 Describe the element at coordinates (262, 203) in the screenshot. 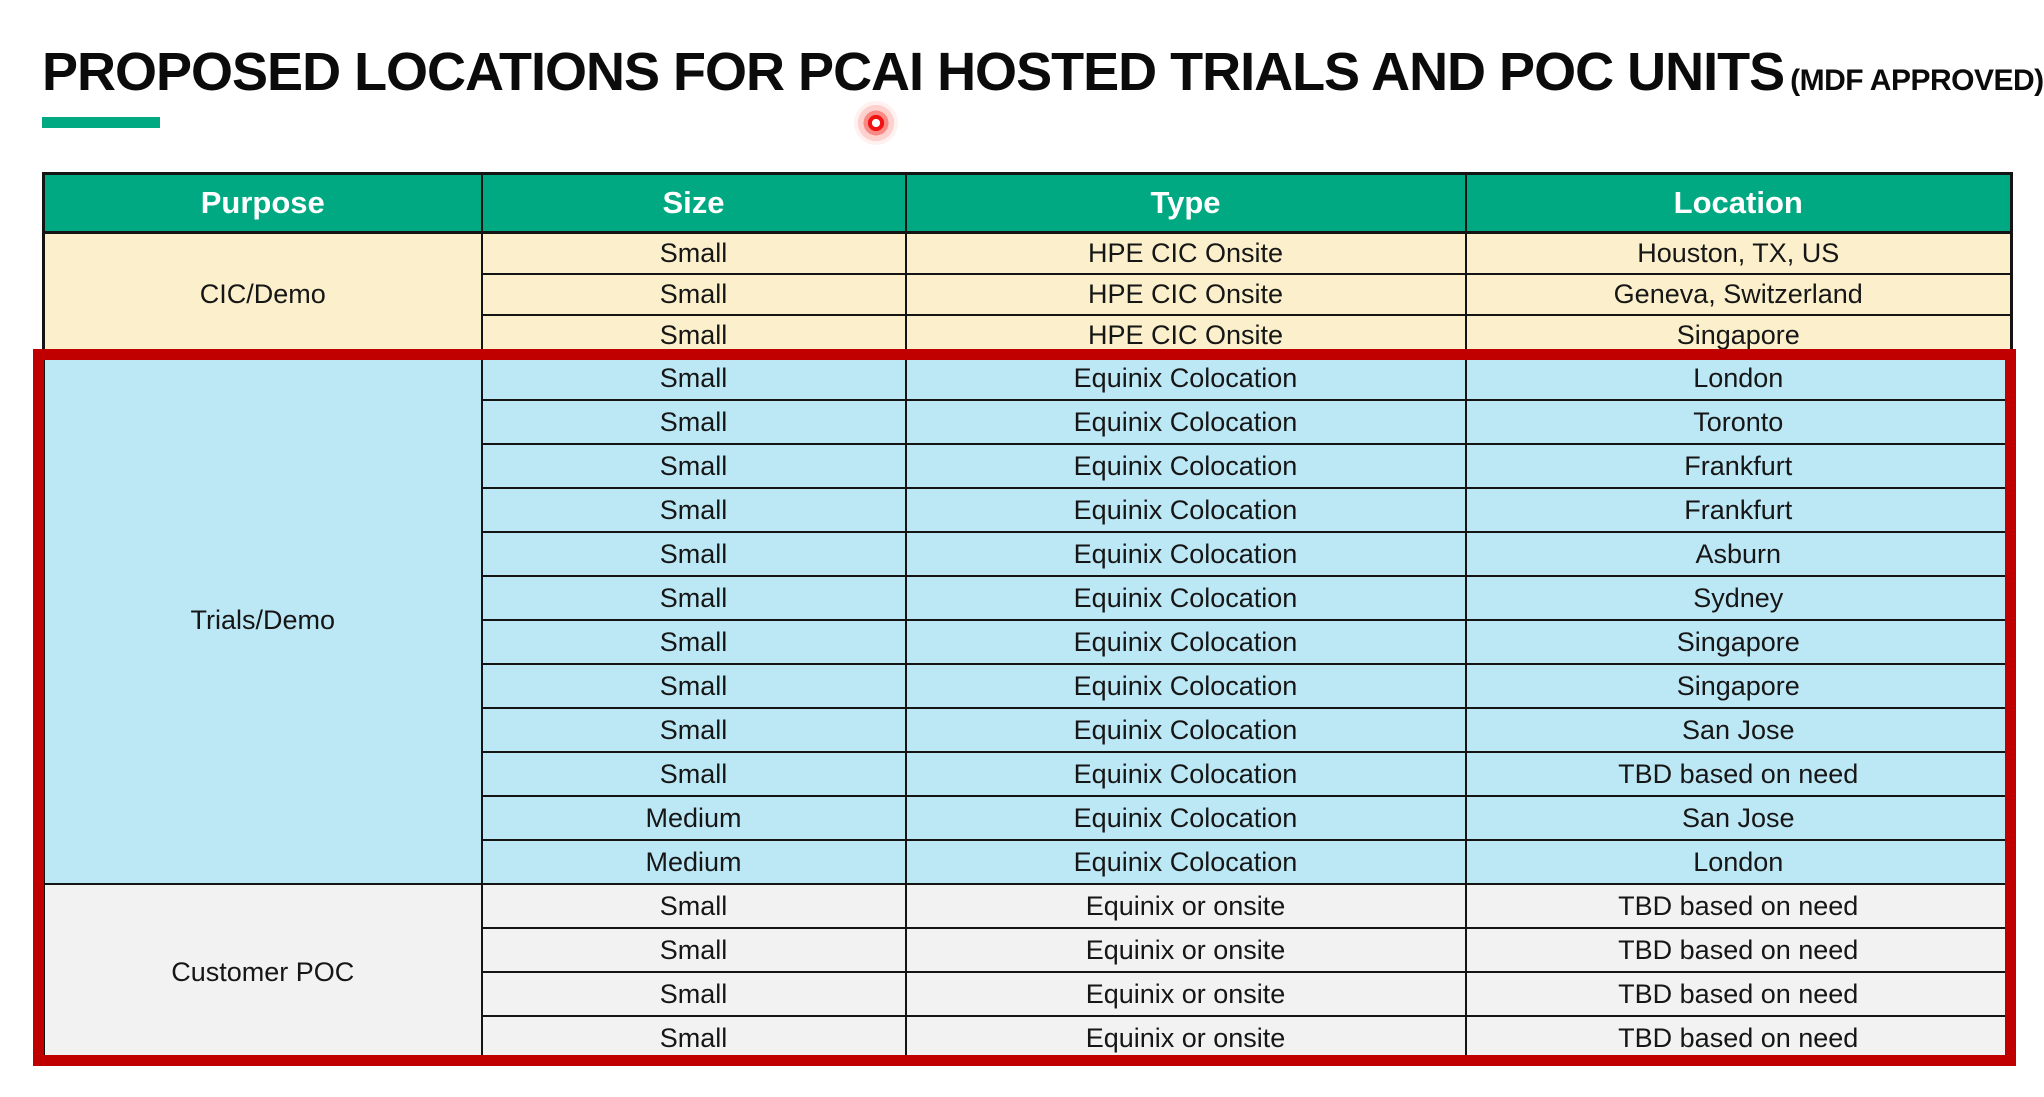

I see `column-header-purpose: Purpose` at that location.